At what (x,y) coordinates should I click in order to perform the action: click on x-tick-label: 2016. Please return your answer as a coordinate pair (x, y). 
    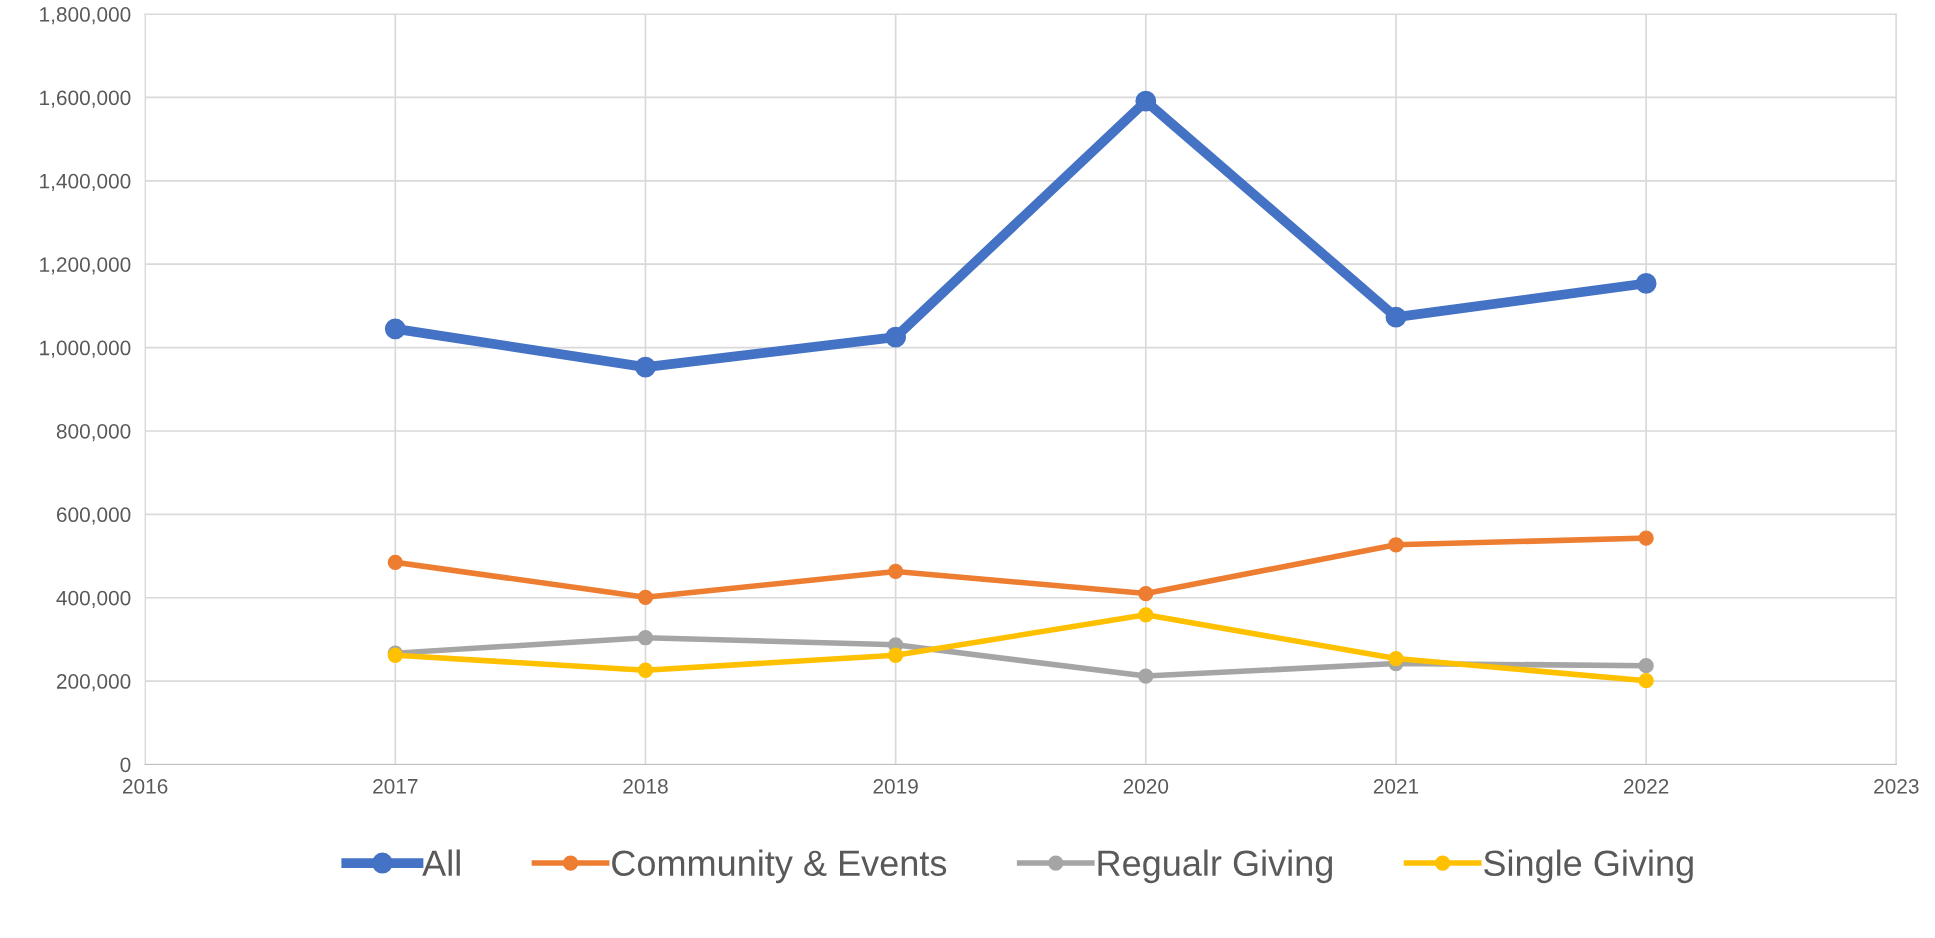
    Looking at the image, I should click on (145, 786).